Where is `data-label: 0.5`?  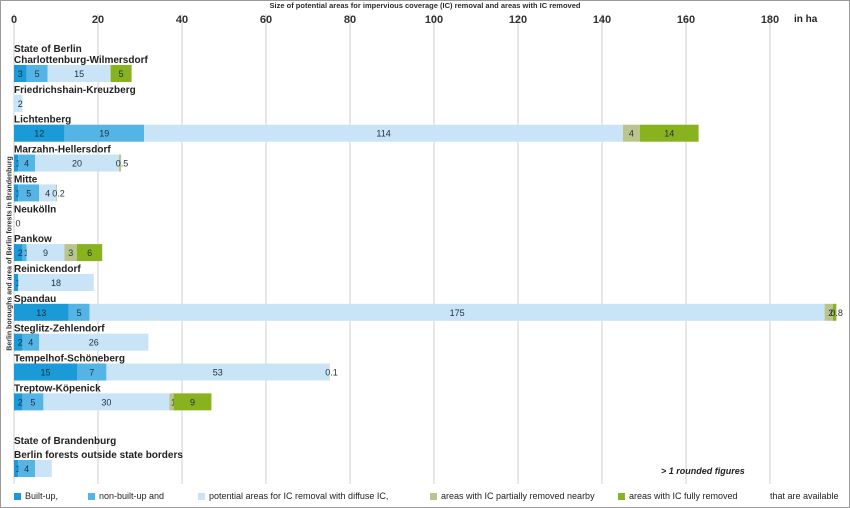 data-label: 0.5 is located at coordinates (122, 164).